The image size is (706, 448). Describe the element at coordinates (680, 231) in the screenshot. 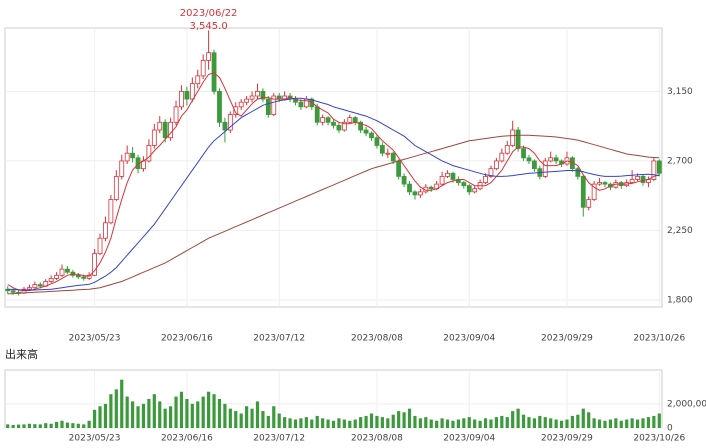

I see `y-tick-label: 2,250` at that location.